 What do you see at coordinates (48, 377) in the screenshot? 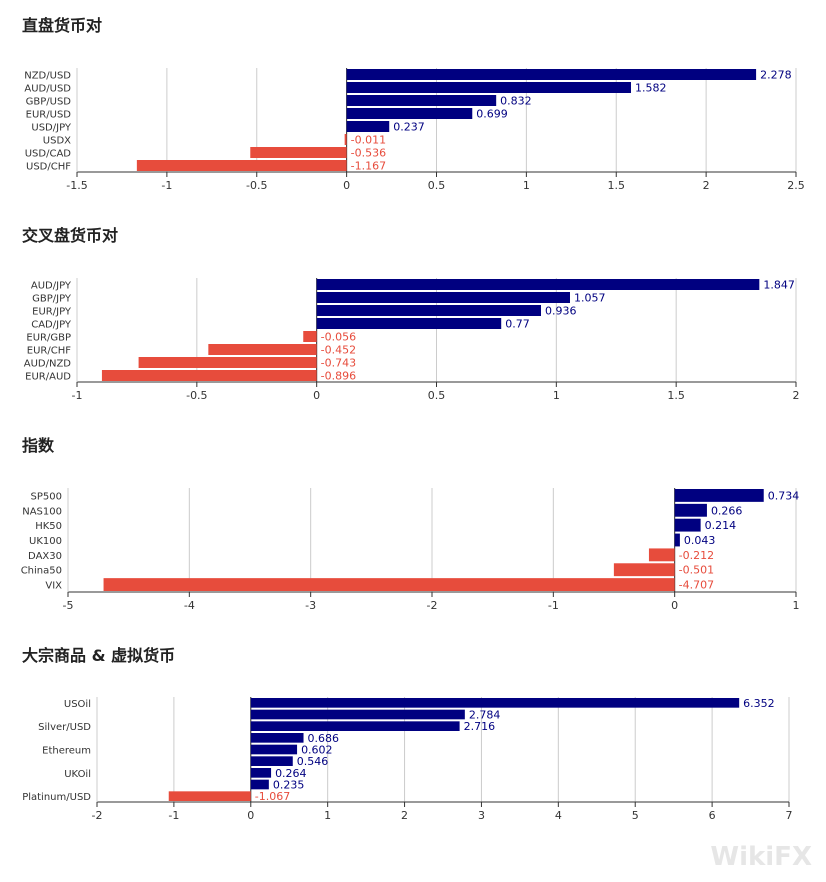
I see `category-label: EUR/AUD` at bounding box center [48, 377].